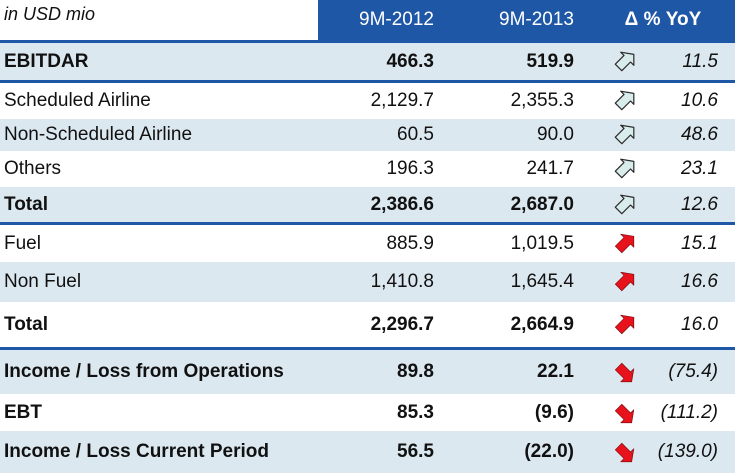 The image size is (735, 473). I want to click on value-2013: 2,664.9, so click(542, 324).